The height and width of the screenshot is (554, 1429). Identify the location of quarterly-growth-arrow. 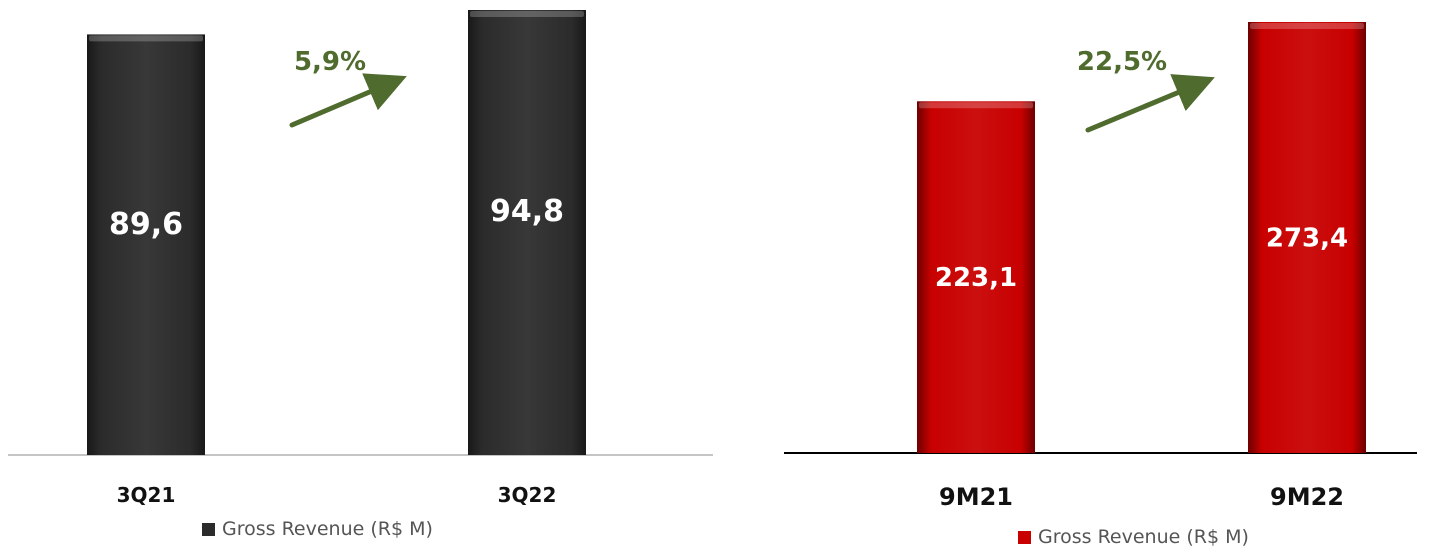
(348, 100).